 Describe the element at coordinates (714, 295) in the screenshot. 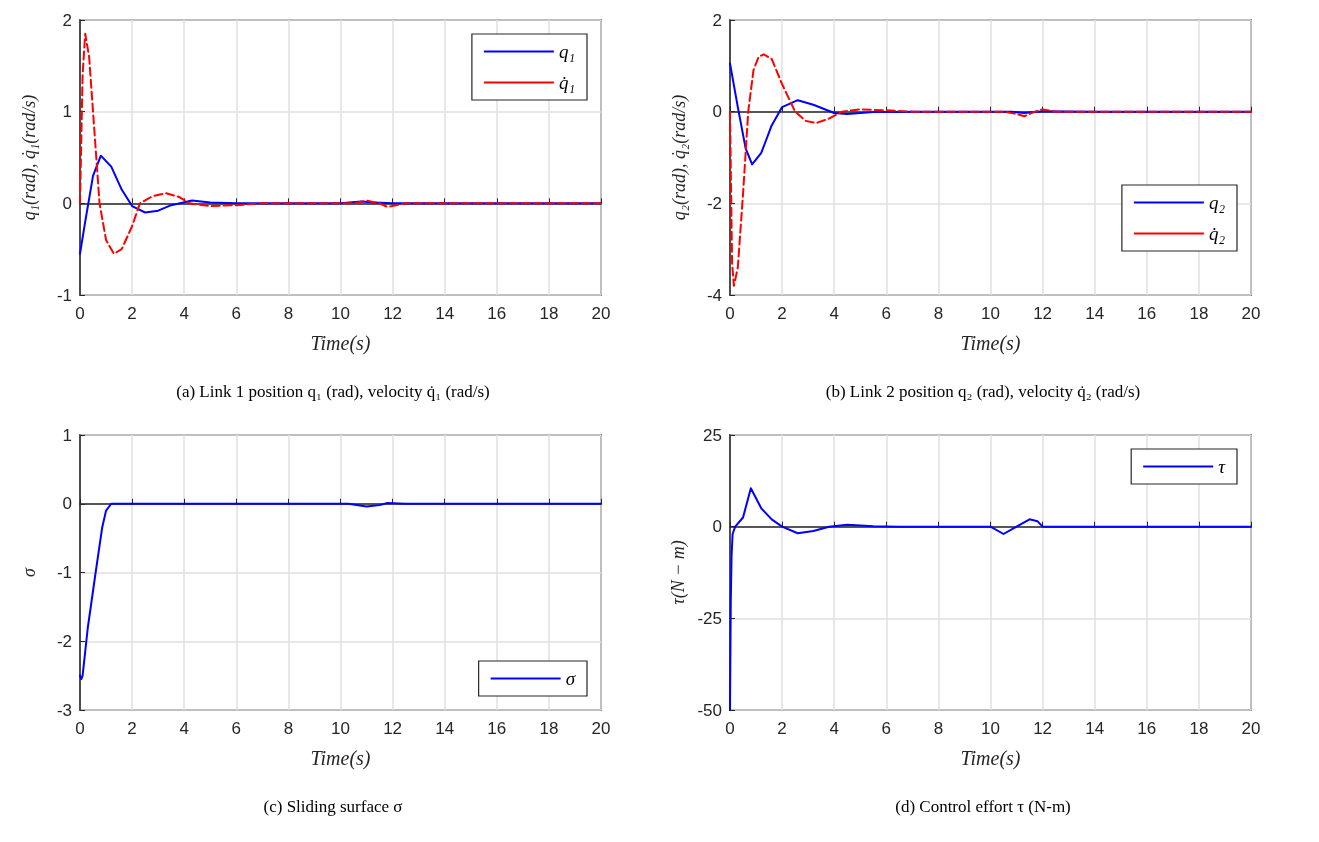

I see `y-tick-label: -4` at that location.